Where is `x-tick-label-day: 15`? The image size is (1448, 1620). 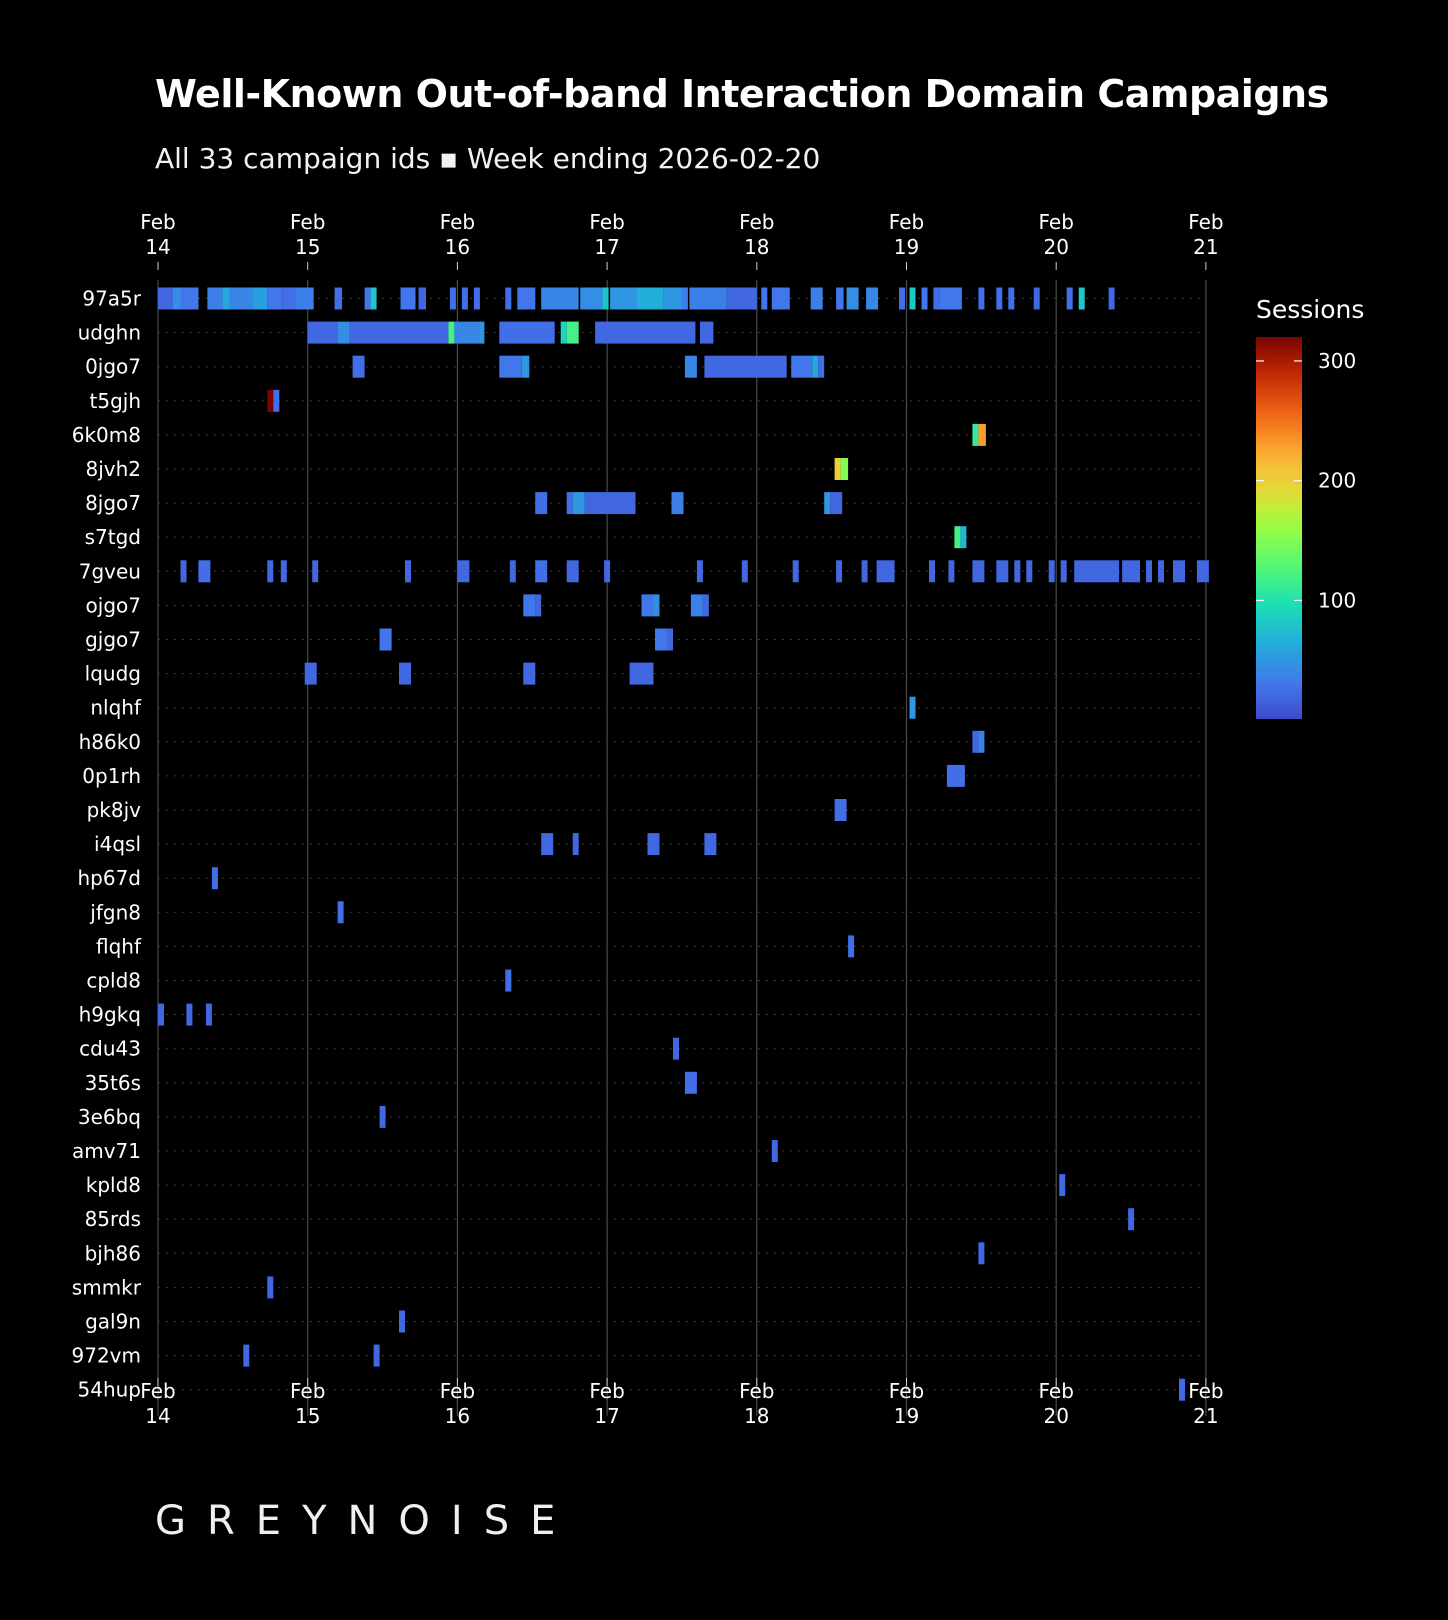
x-tick-label-day: 15 is located at coordinates (307, 1416).